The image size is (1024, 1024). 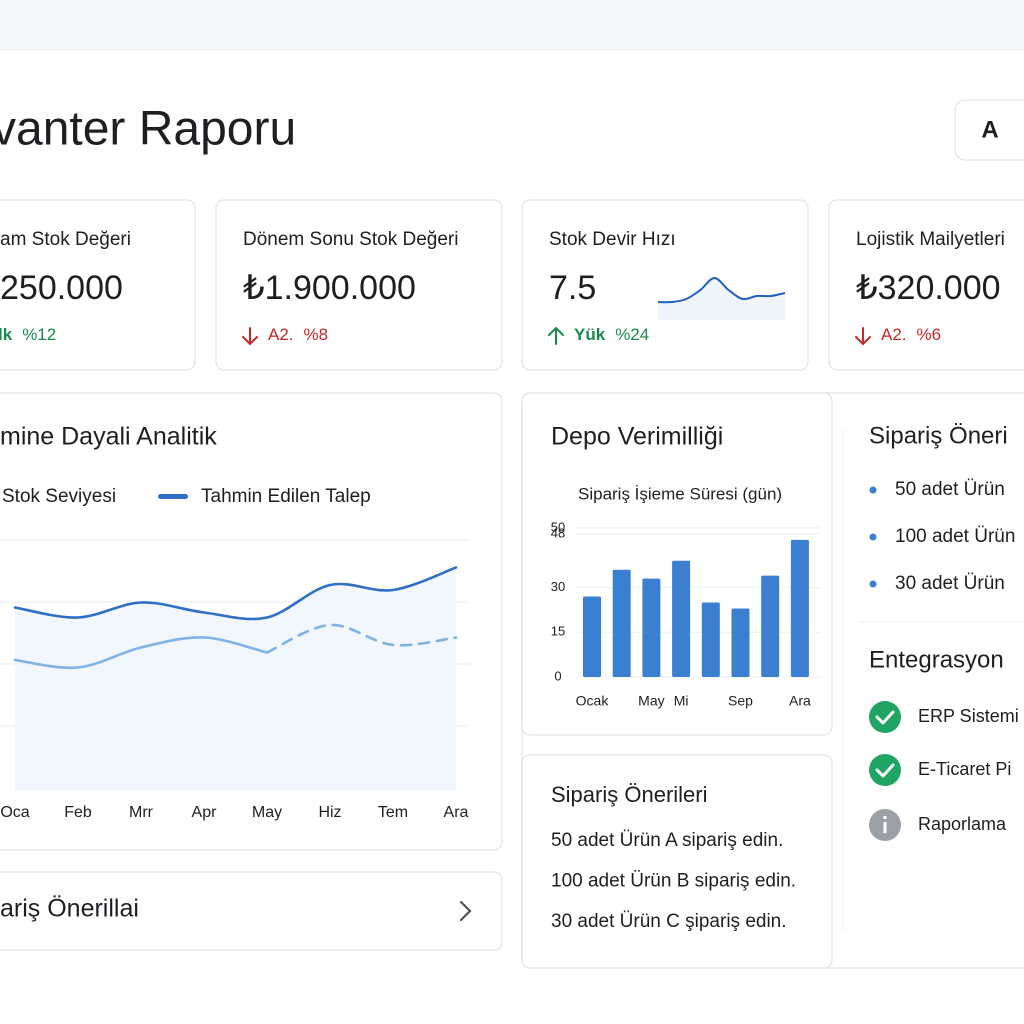 What do you see at coordinates (141, 812) in the screenshot?
I see `x-tick-label: Mrr` at bounding box center [141, 812].